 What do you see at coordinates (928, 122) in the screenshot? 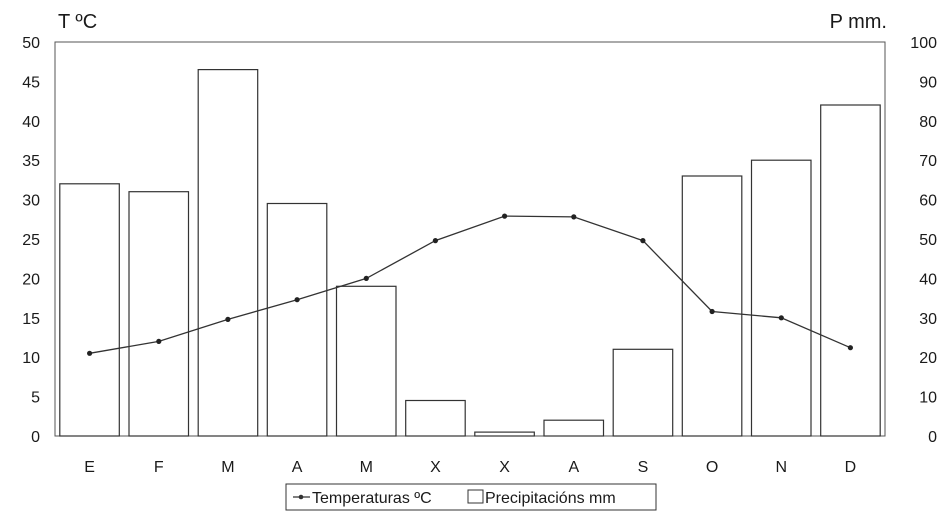
I see `y-right-tick-label: 80` at bounding box center [928, 122].